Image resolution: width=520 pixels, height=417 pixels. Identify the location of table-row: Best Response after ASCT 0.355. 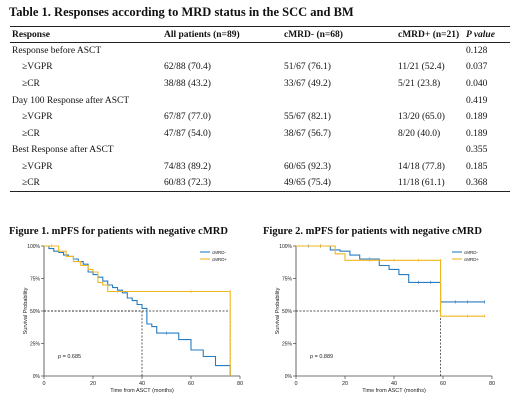
(260, 150).